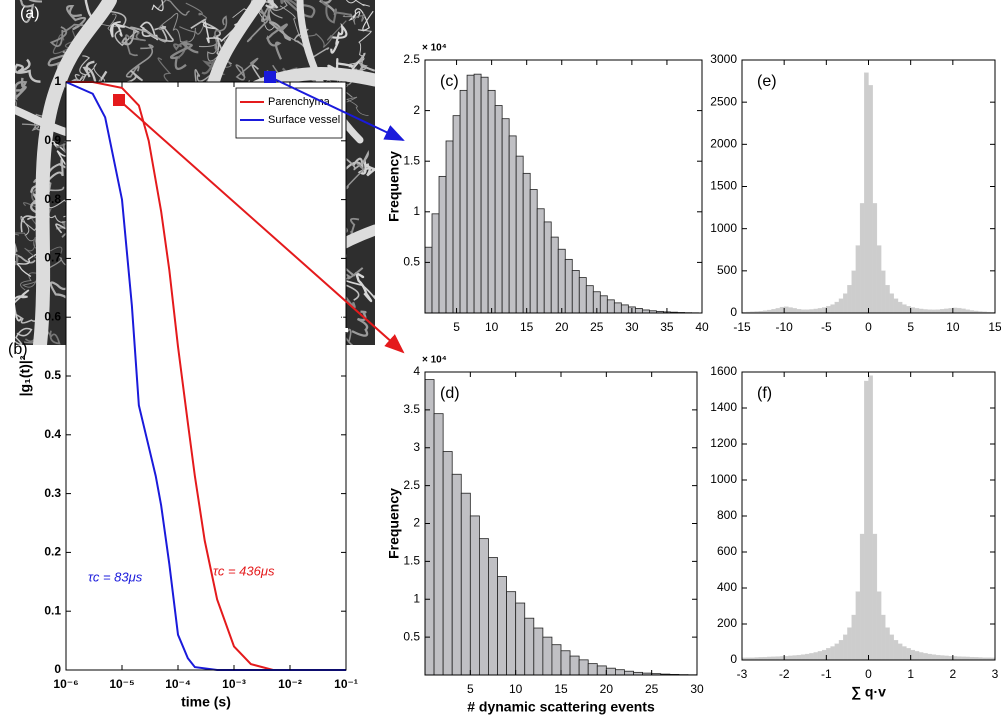 The height and width of the screenshot is (717, 1001). Describe the element at coordinates (52, 434) in the screenshot. I see `y-tick-label: 0.4` at that location.